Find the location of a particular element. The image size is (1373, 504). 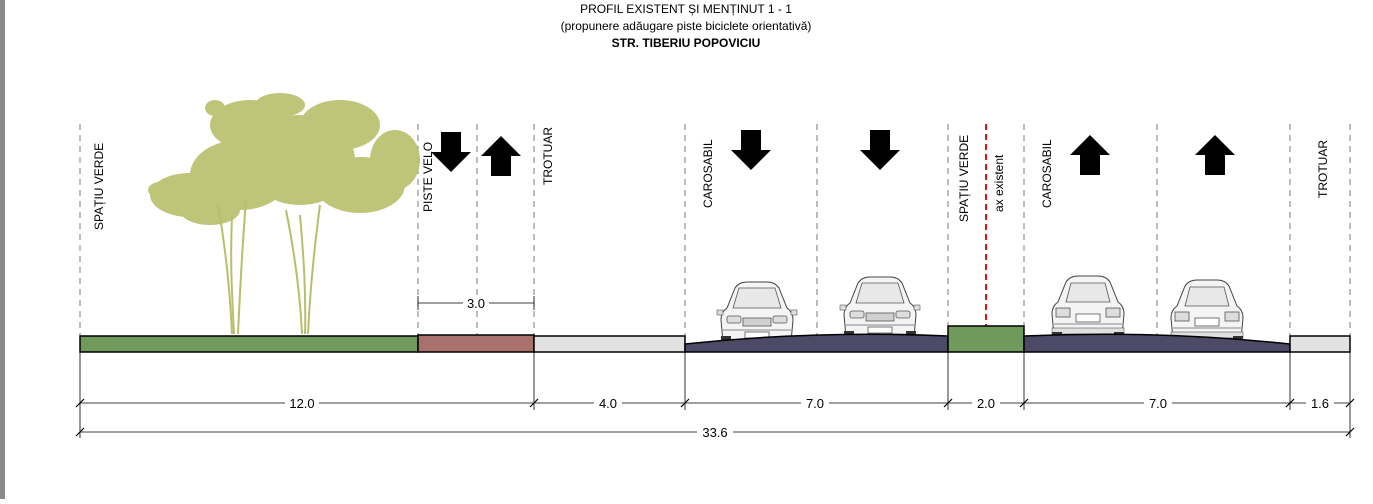

dim-trotuar-left: 4.0 is located at coordinates (608, 403).